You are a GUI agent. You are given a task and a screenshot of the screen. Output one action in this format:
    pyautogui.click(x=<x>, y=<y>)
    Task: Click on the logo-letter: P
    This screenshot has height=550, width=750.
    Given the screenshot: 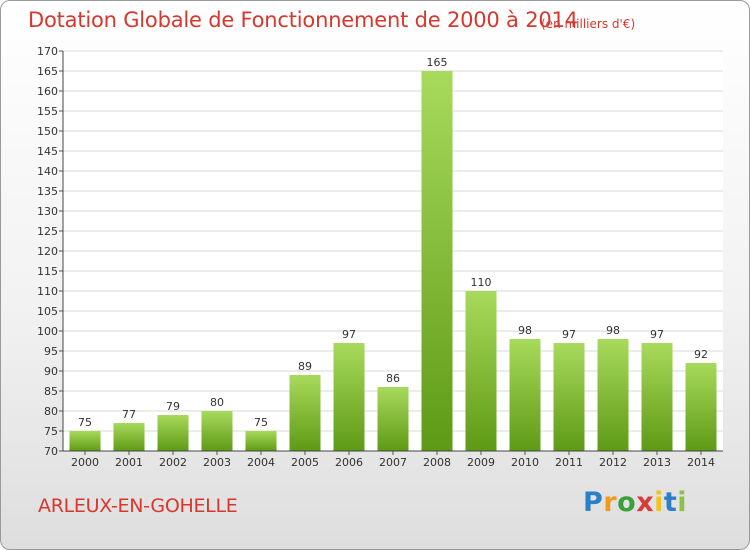 What is the action you would take?
    pyautogui.click(x=593, y=502)
    